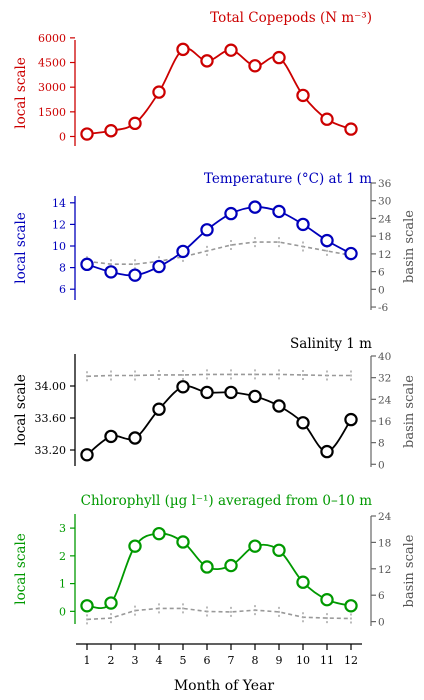 The image size is (424, 700). What do you see at coordinates (51, 418) in the screenshot?
I see `y-tick-label: 33.60` at bounding box center [51, 418].